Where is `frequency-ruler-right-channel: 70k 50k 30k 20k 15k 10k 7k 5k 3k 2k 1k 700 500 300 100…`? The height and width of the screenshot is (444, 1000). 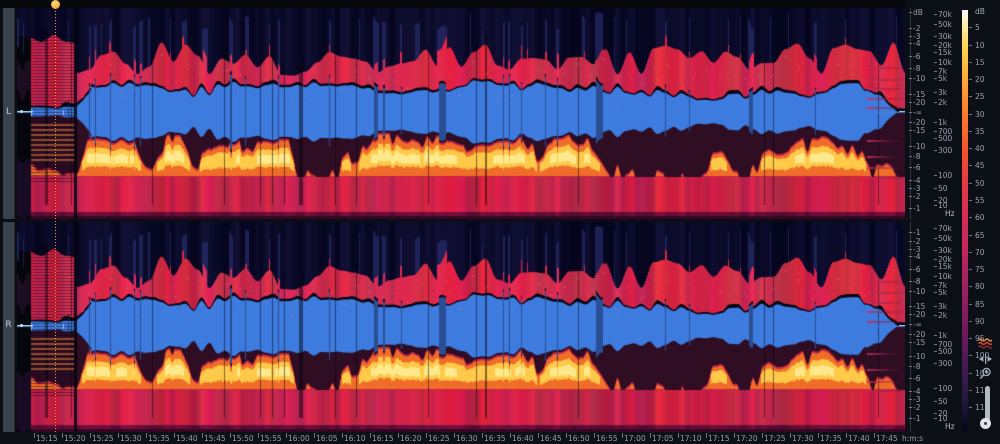
frequency-ruler-right-channel: 70k 50k 30k 20k 15k 10k 7k 5k 3k 2k 1k 700 500 300 100… is located at coordinates (946, 327).